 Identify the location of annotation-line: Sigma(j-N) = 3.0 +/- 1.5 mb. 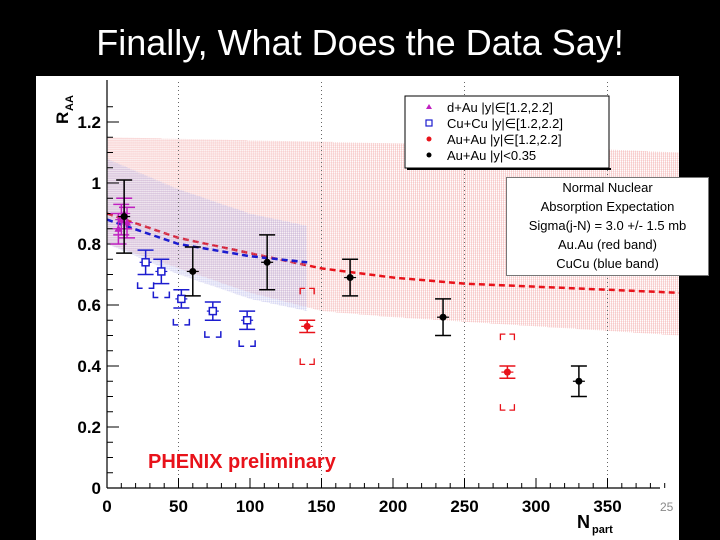
(607, 225).